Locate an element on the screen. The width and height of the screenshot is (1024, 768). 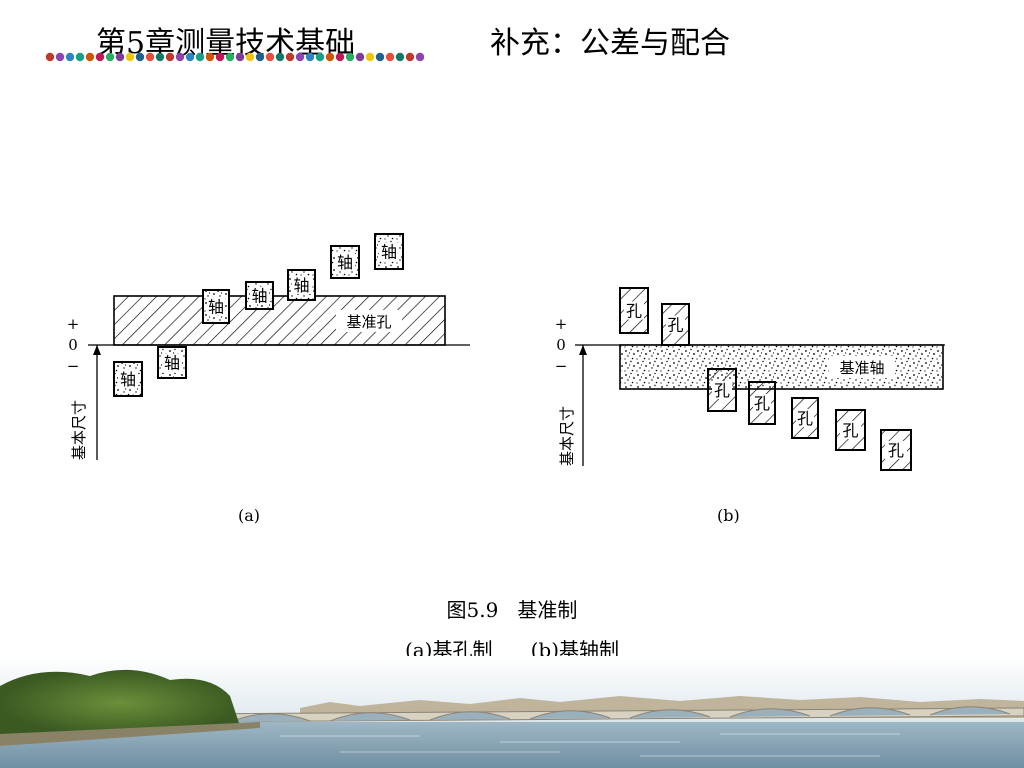
datum-hole-label-bg is located at coordinates (369, 321).